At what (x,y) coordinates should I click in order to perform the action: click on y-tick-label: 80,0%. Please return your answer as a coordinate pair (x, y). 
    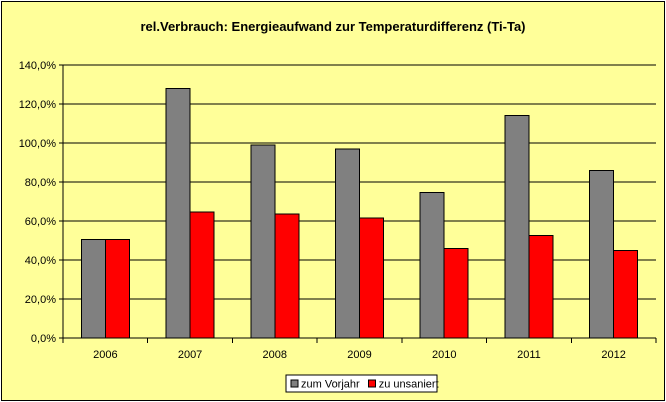
    Looking at the image, I should click on (40, 183).